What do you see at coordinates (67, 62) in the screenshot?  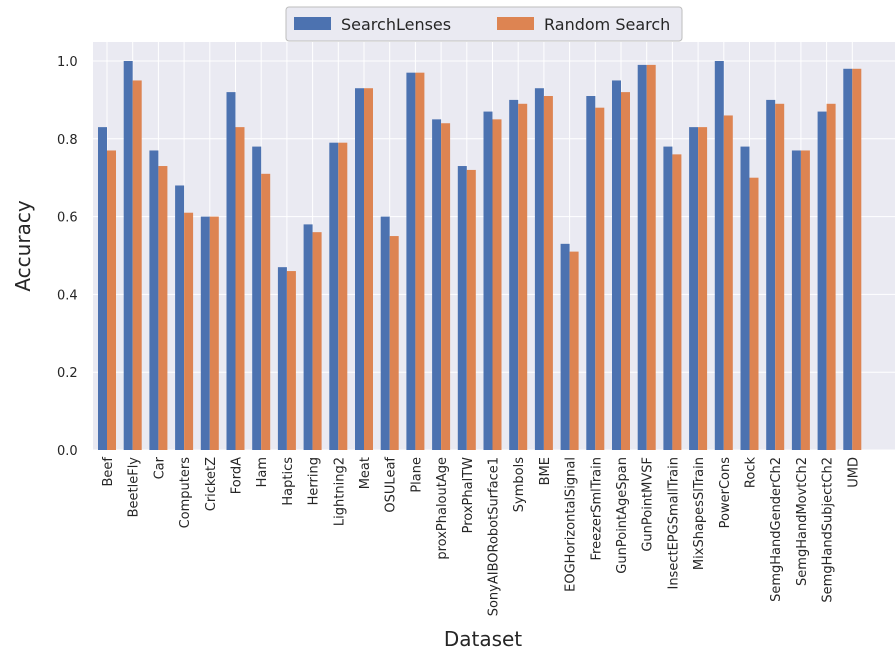 I see `y-tick-label: 1.0` at bounding box center [67, 62].